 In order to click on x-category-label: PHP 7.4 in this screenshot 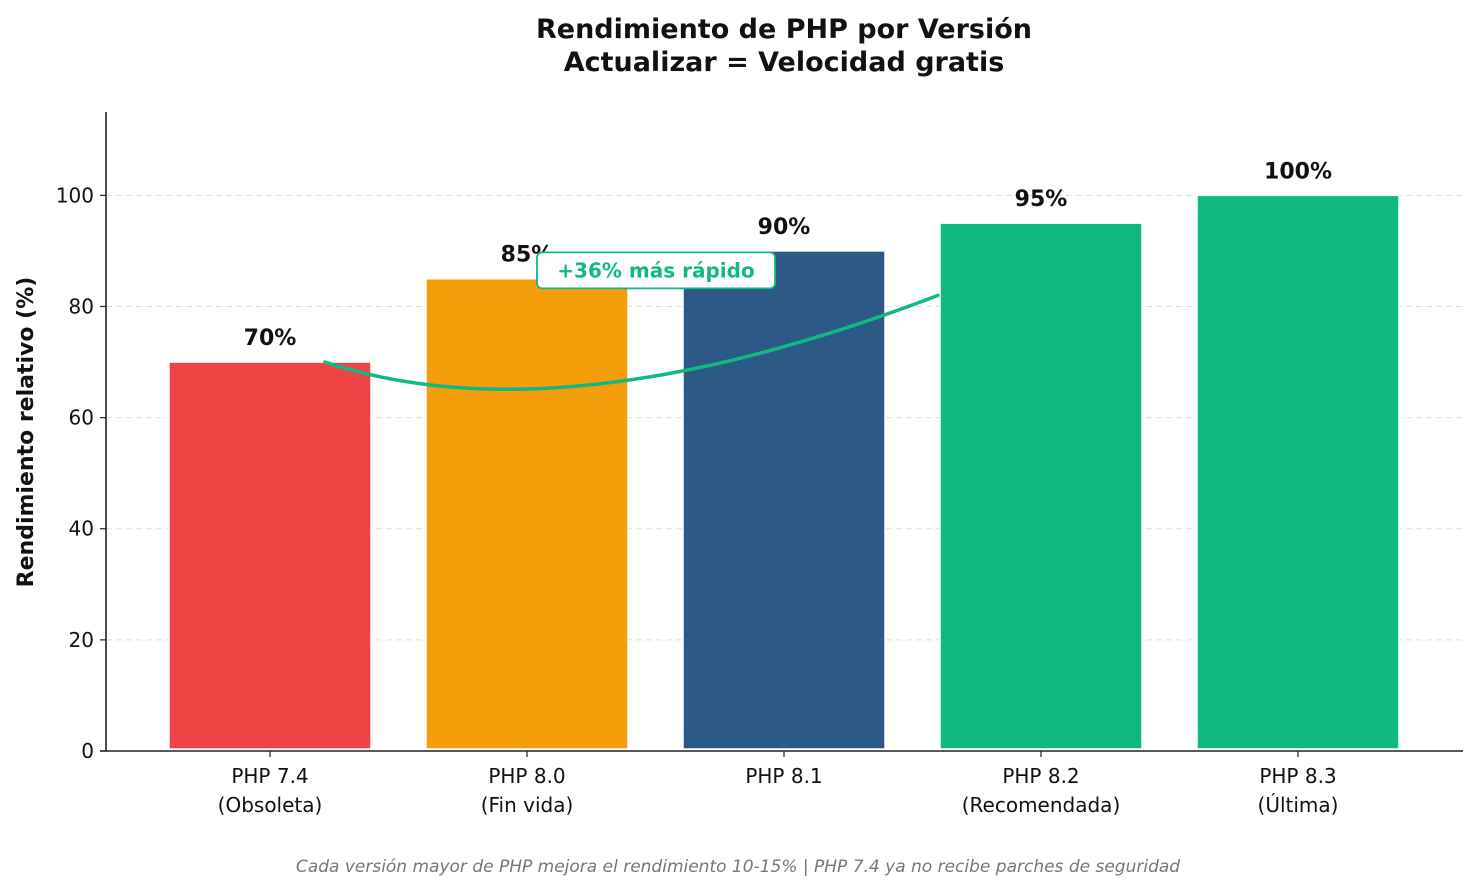, I will do `click(269, 776)`.